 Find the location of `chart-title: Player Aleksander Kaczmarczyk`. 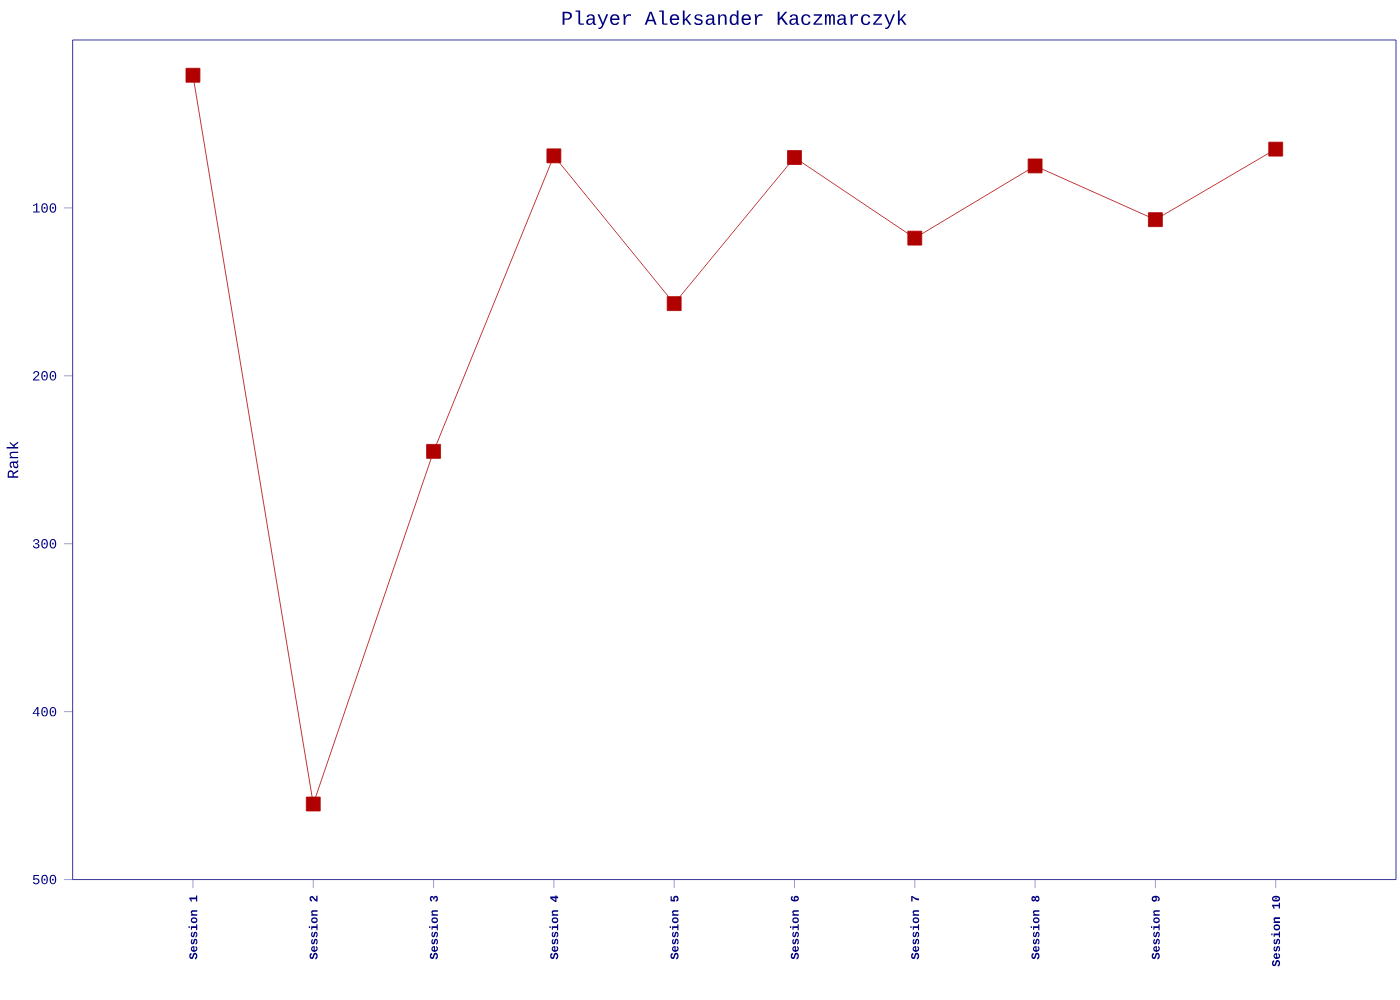

chart-title: Player Aleksander Kaczmarczyk is located at coordinates (734, 20).